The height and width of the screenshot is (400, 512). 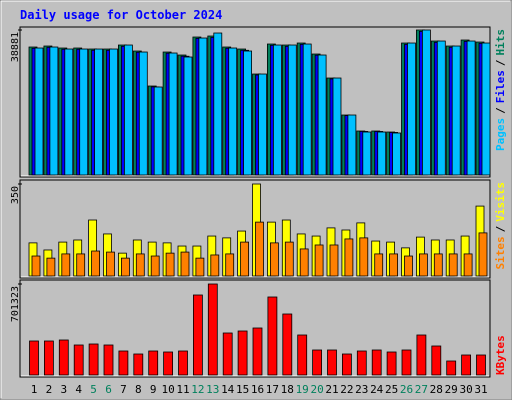 What do you see at coordinates (93, 389) in the screenshot?
I see `x-tick-label: 5` at bounding box center [93, 389].